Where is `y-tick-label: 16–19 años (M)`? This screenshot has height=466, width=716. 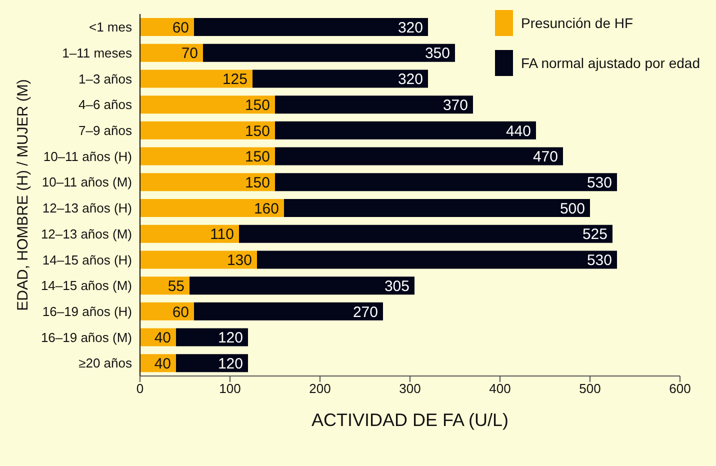
y-tick-label: 16–19 años (M) is located at coordinates (86, 337).